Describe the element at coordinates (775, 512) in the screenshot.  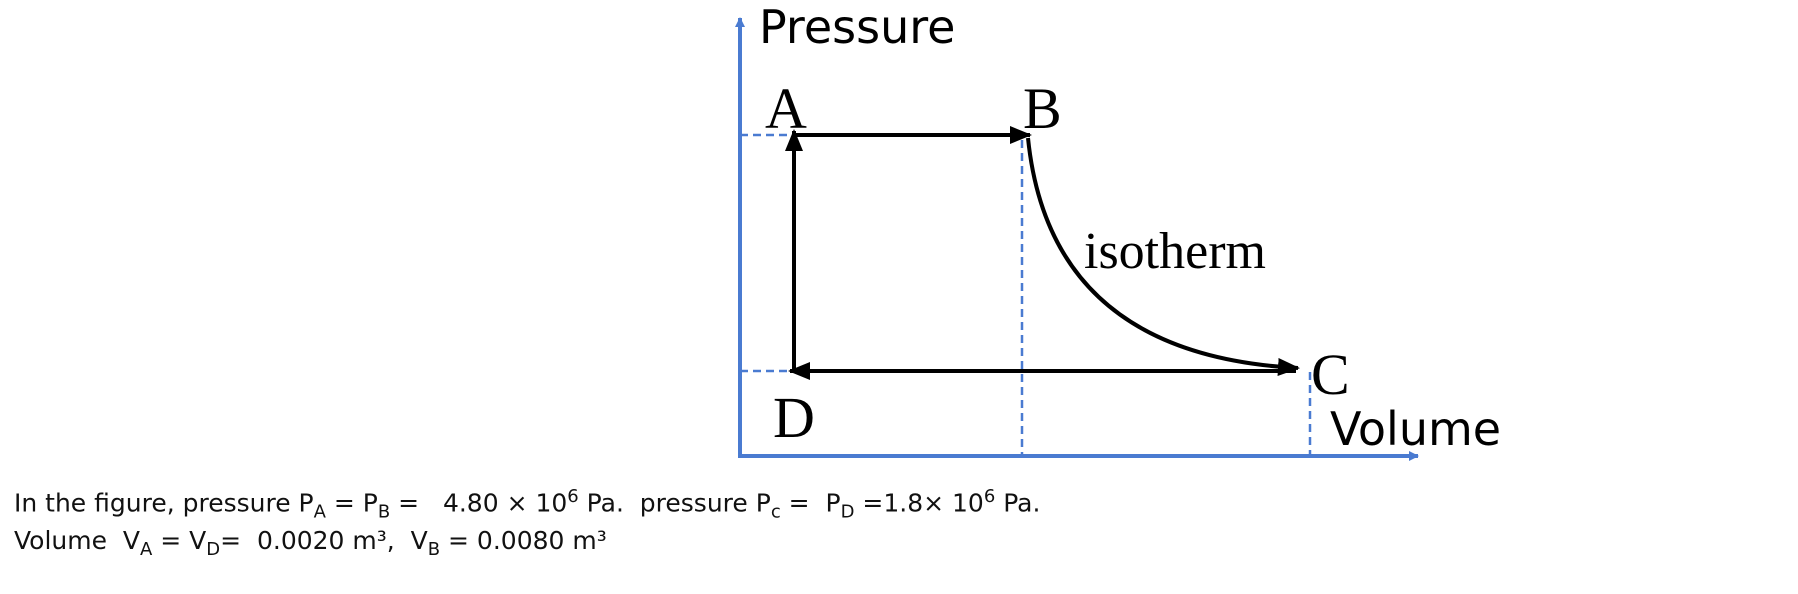
I see `subscript: c` at that location.